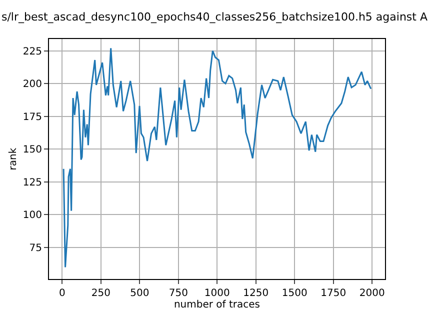  I want to click on y-tick-label: 75, so click(35, 248).